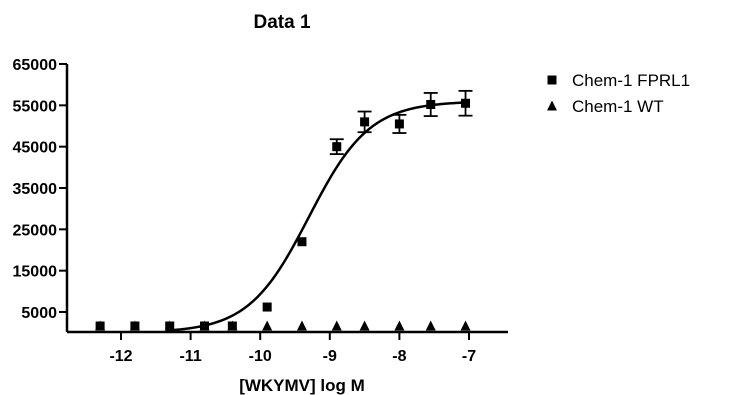 The height and width of the screenshot is (395, 739). I want to click on y-tick-label: 65000, so click(35, 65).